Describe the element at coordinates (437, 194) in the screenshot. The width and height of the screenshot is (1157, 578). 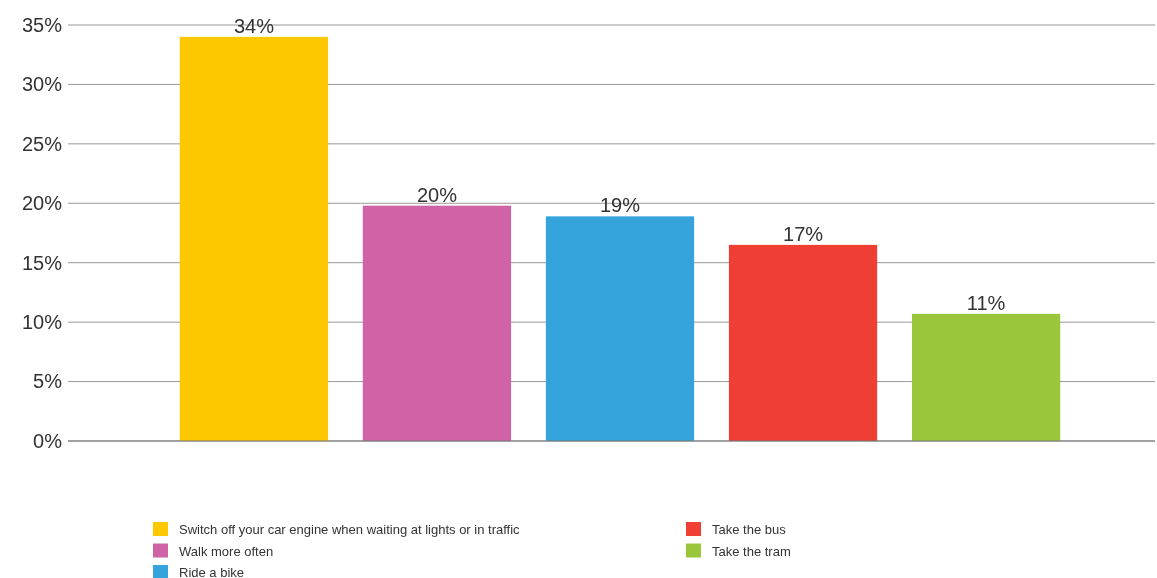
I see `data-label: 20%` at that location.